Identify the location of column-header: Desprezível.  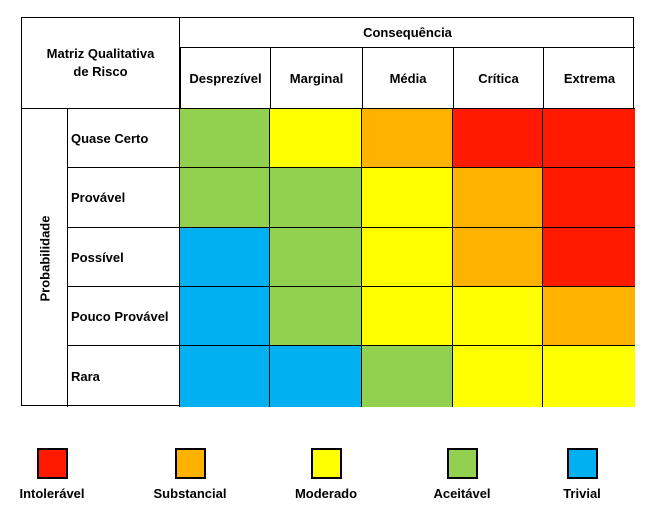
(225, 78).